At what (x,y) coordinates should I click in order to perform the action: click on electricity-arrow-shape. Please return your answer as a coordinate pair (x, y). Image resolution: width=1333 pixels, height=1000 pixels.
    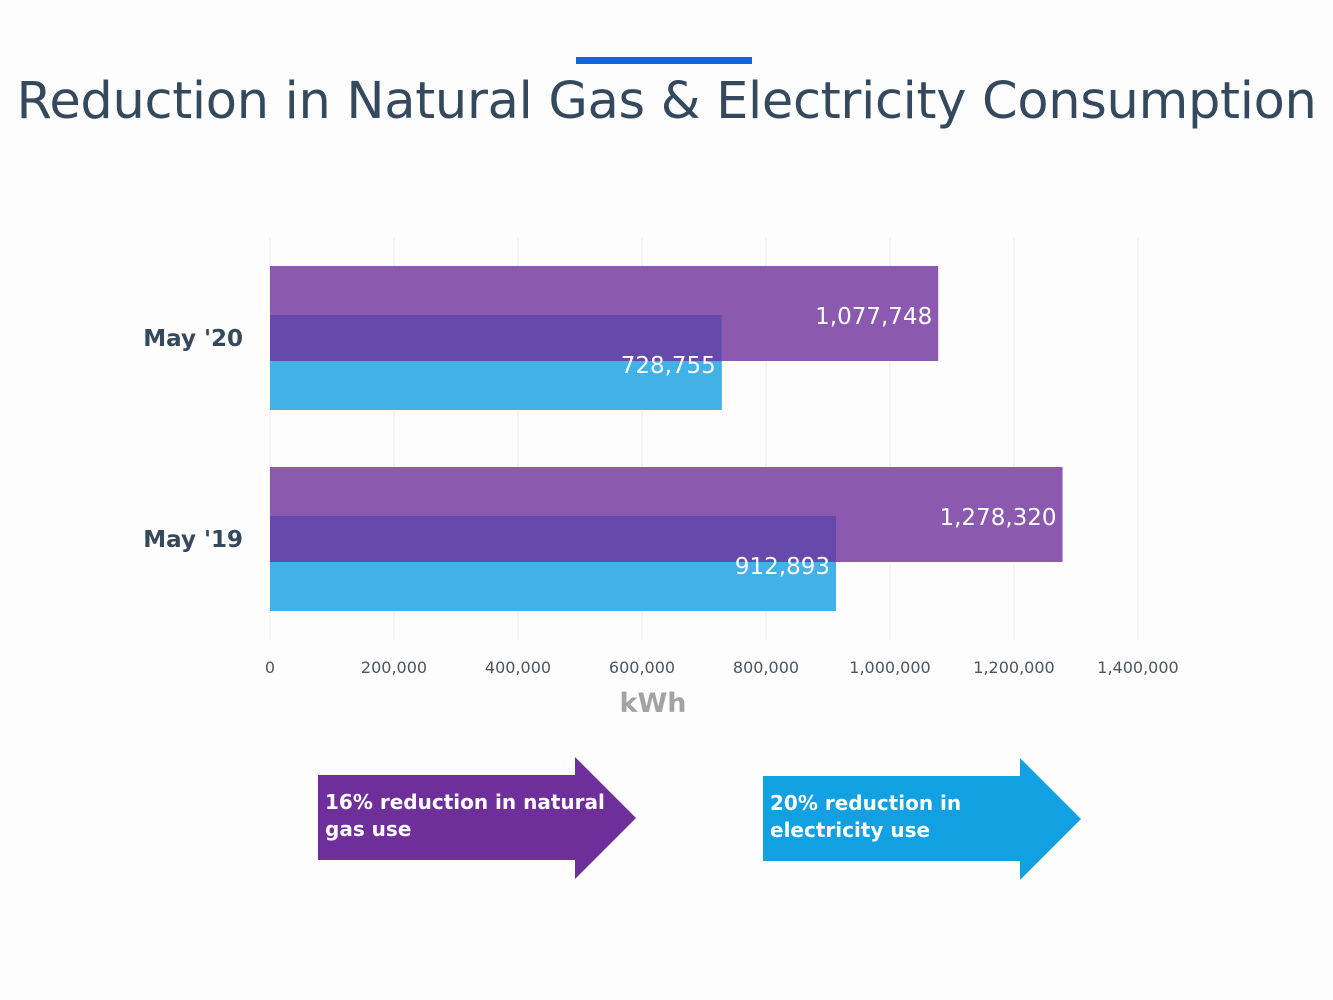
    Looking at the image, I should click on (922, 819).